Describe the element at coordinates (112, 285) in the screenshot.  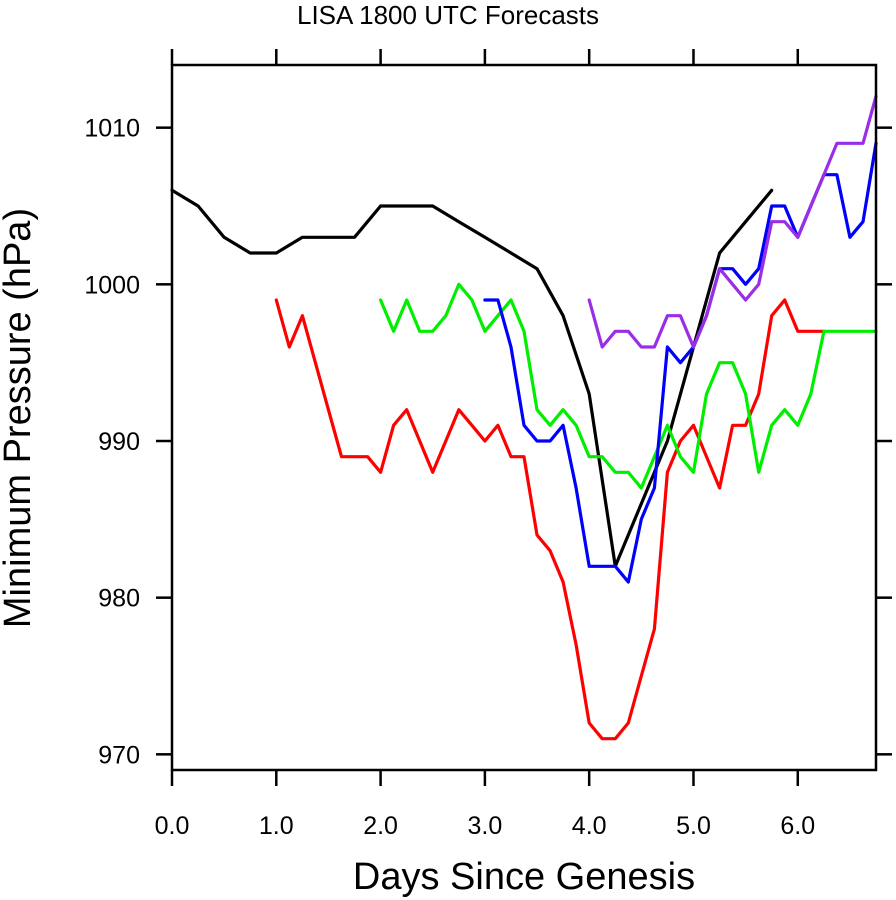
I see `y-tick-label: 1000` at that location.